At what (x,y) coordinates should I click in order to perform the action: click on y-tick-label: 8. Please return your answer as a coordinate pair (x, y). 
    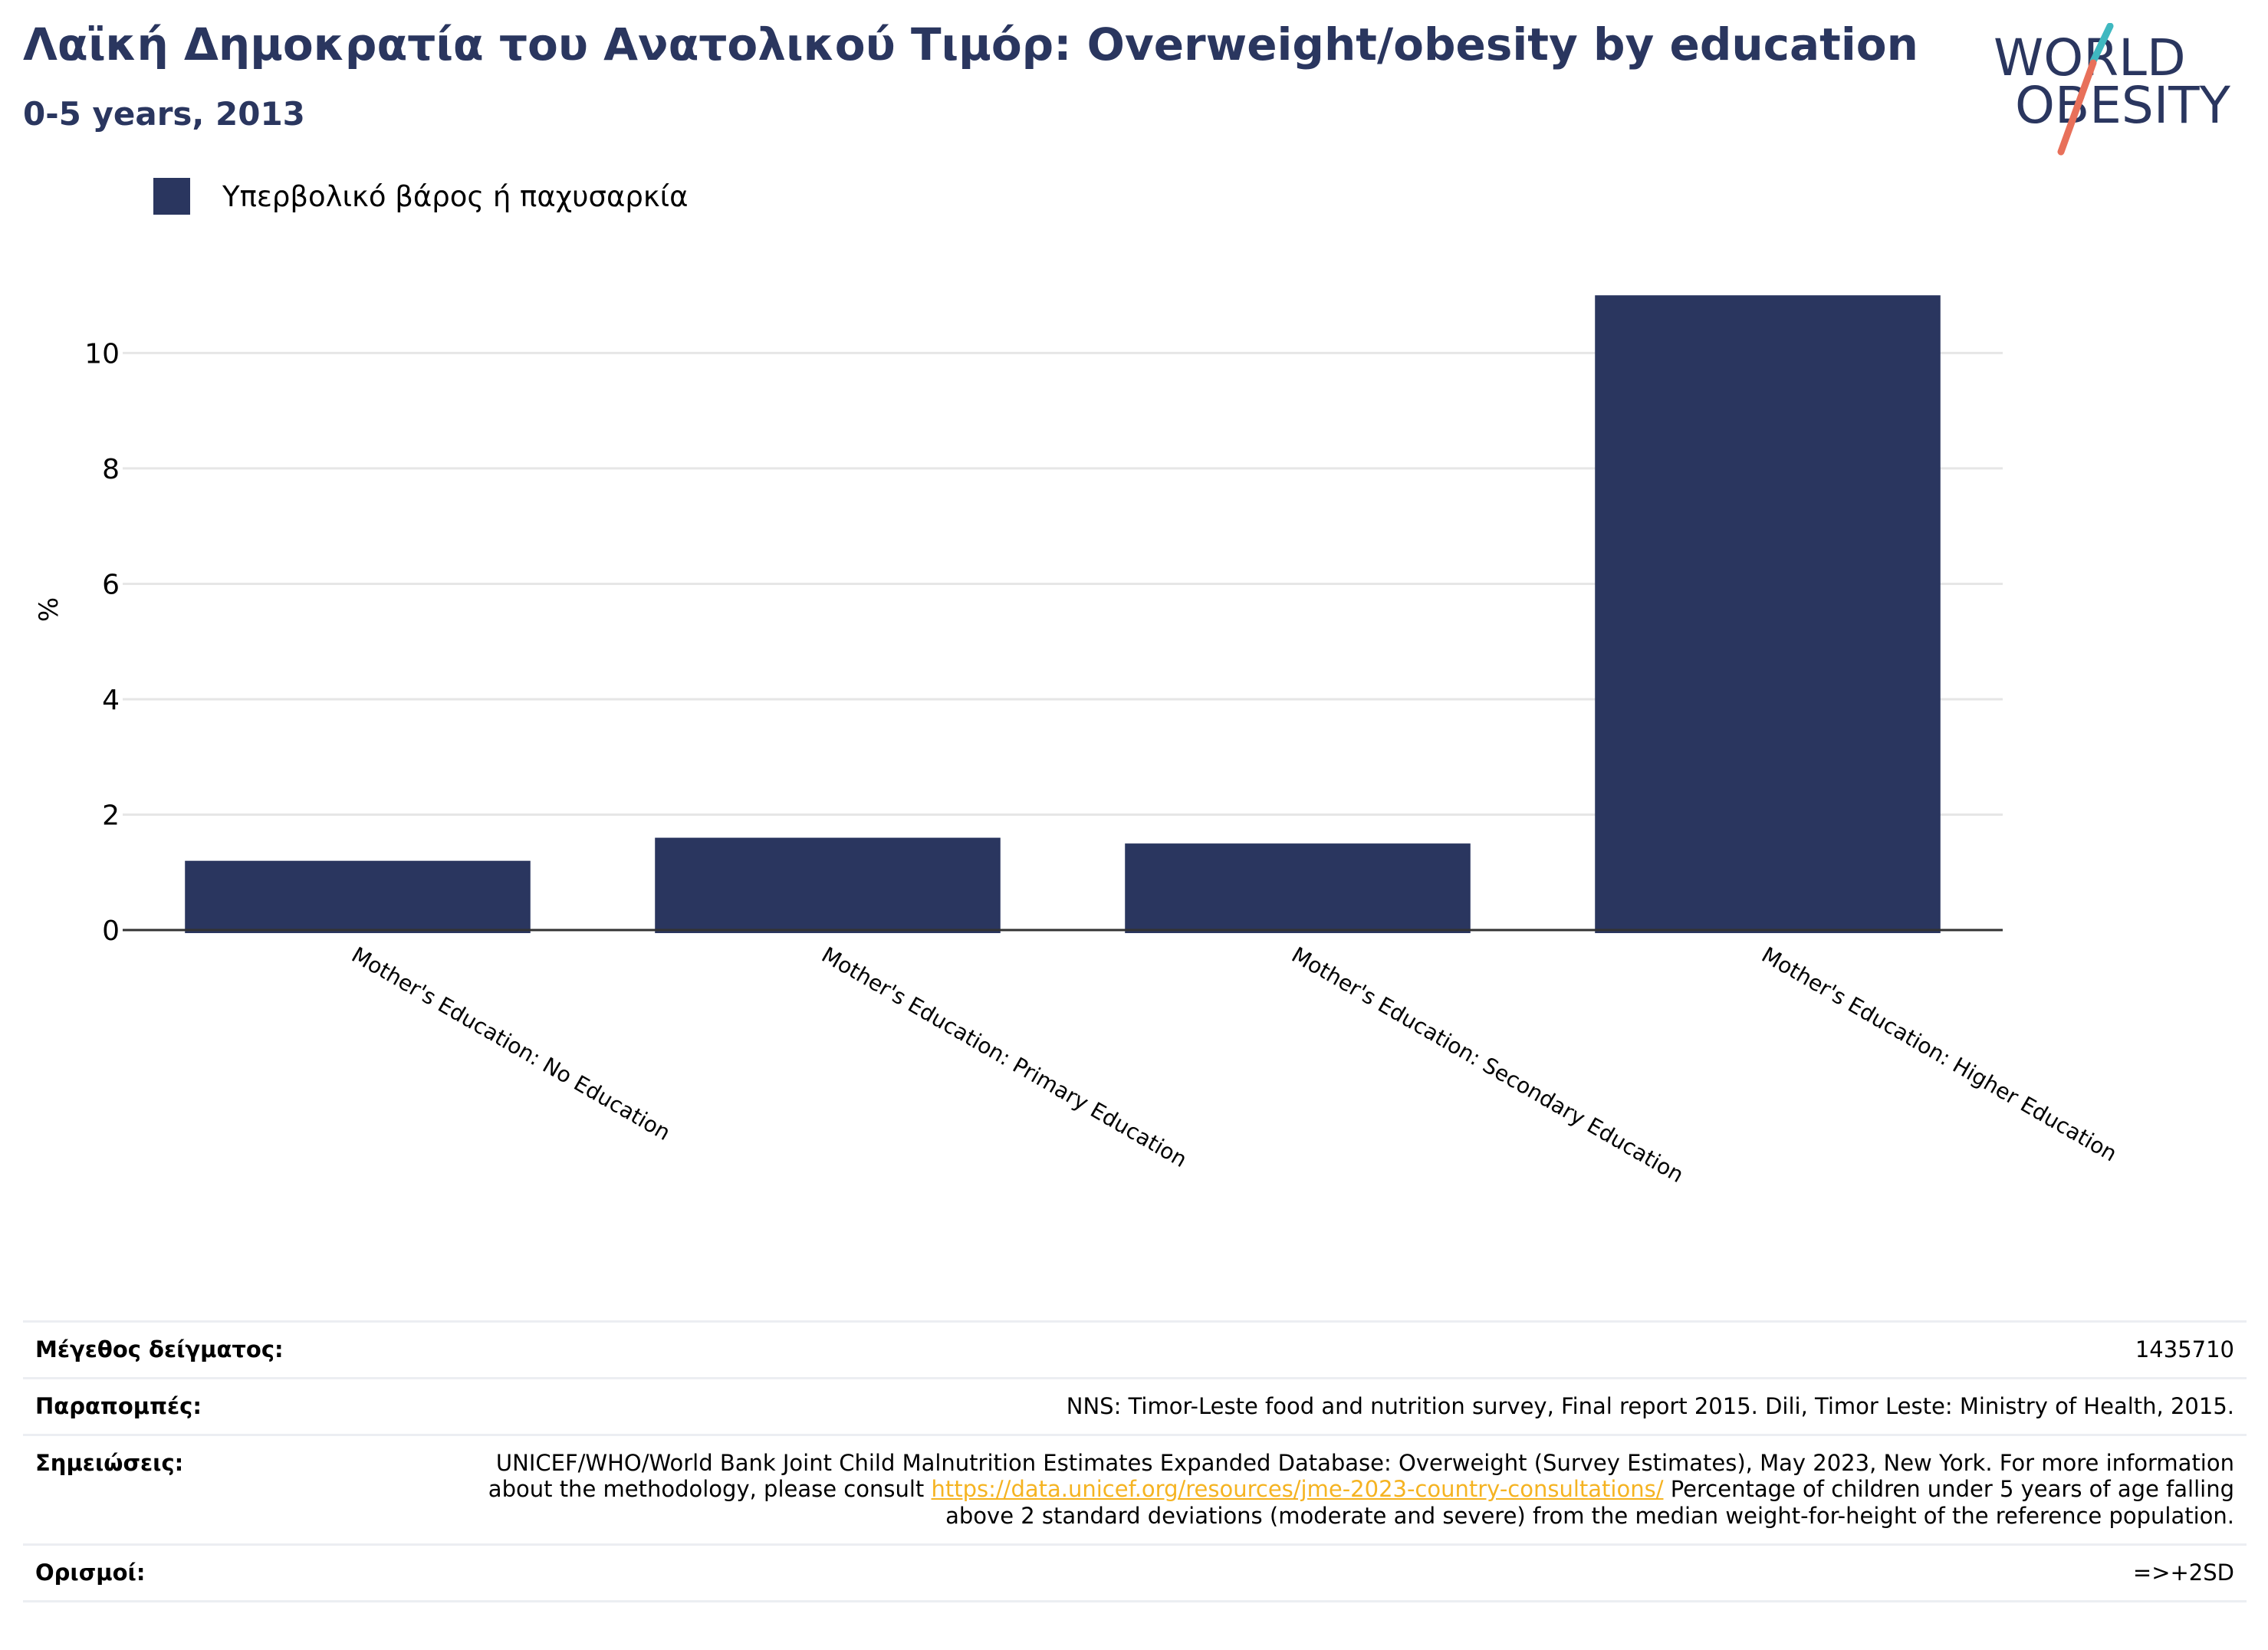
    Looking at the image, I should click on (111, 469).